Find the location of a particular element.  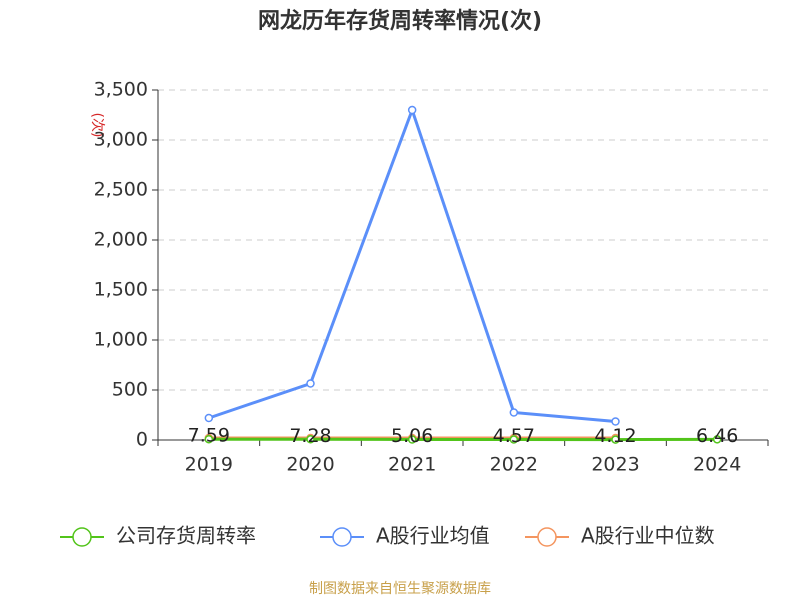

y-tick-label: 0 is located at coordinates (142, 440).